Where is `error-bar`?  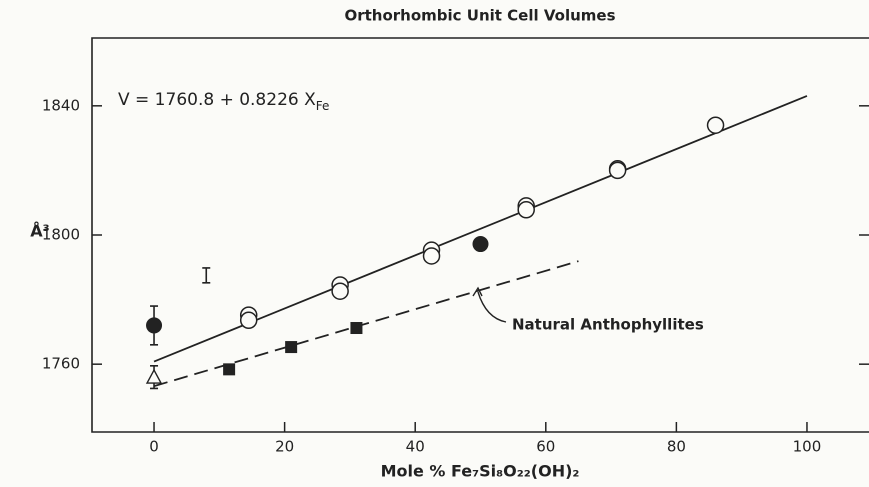
error-bar is located at coordinates (206, 275).